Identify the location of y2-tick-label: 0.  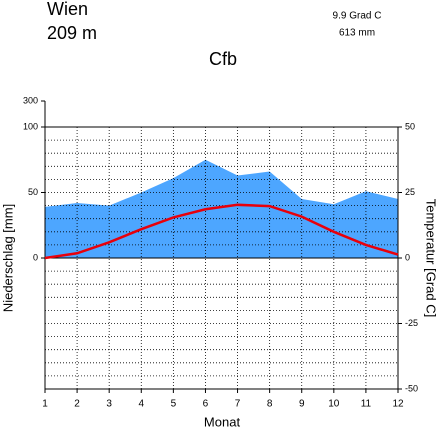
(407, 257).